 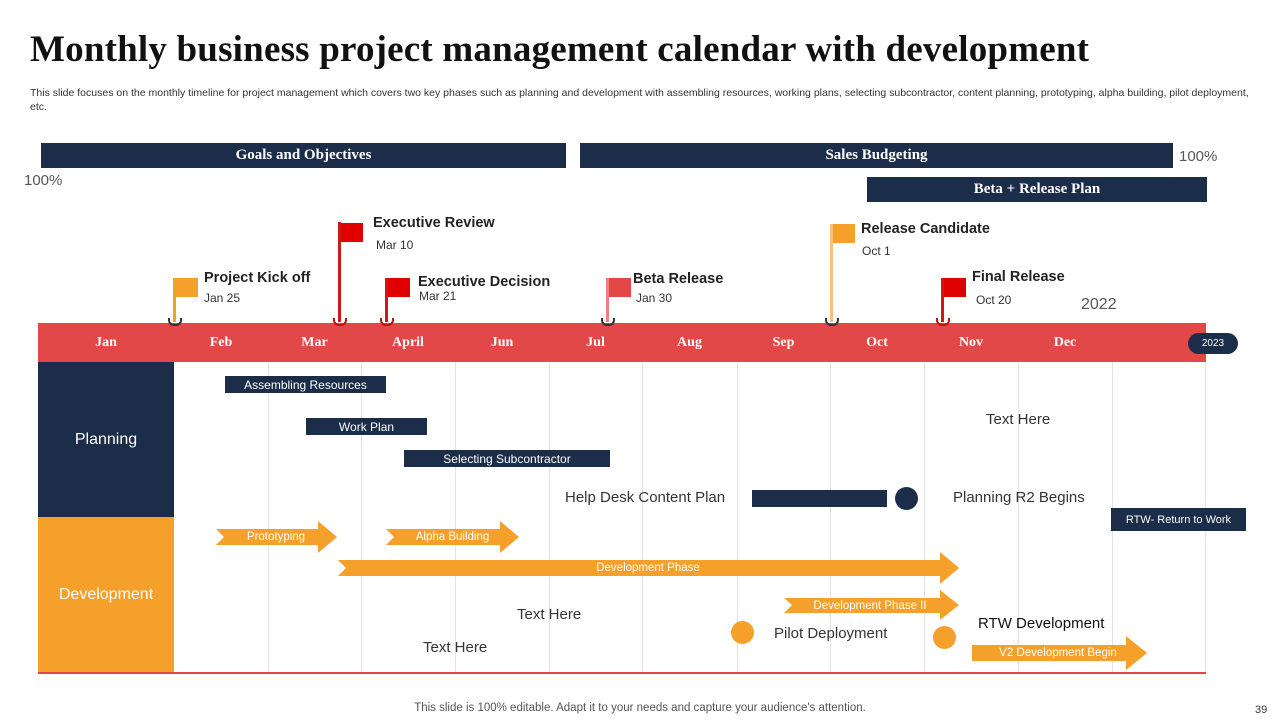 What do you see at coordinates (222, 298) in the screenshot?
I see `milestone-date: Jan 25` at bounding box center [222, 298].